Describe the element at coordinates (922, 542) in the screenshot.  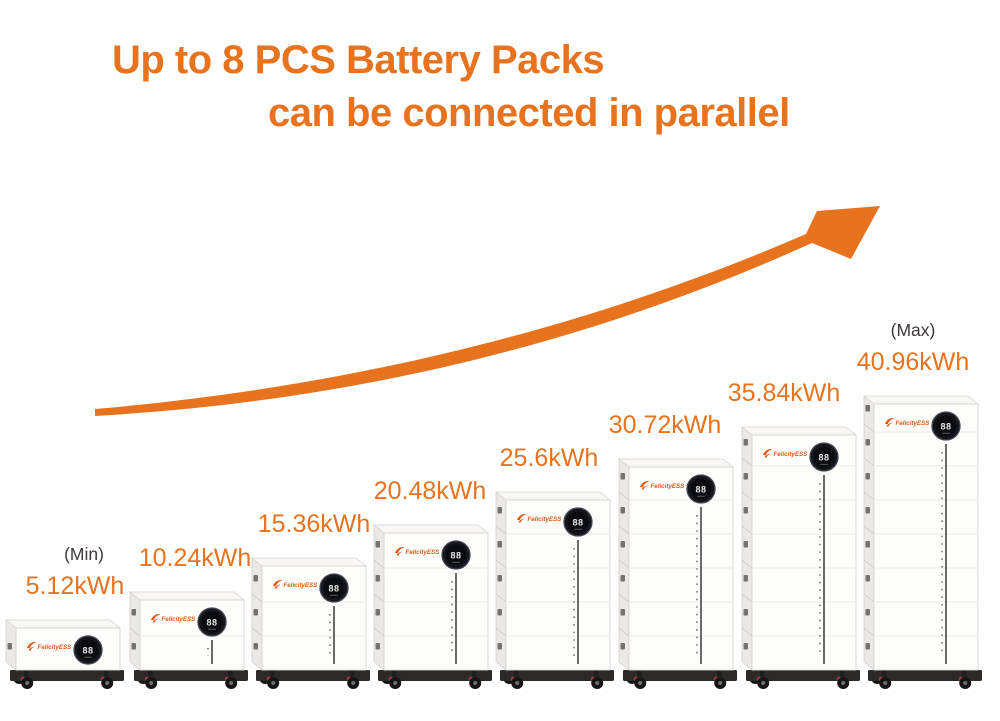
I see `battery-pack-8: FelicityESS 88` at that location.